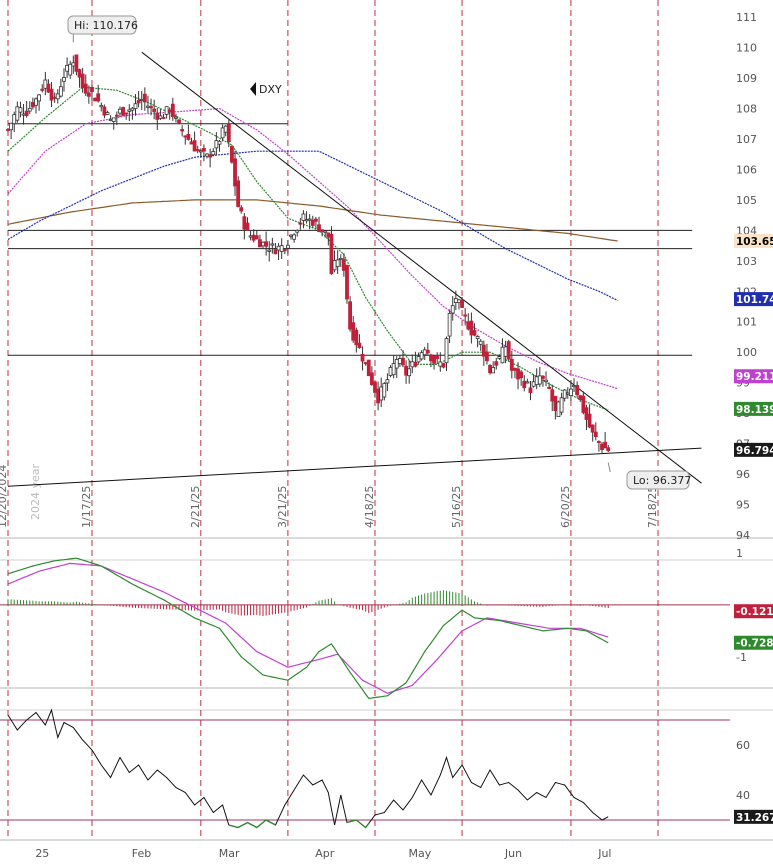  I want to click on symbol-label: DXY, so click(270, 89).